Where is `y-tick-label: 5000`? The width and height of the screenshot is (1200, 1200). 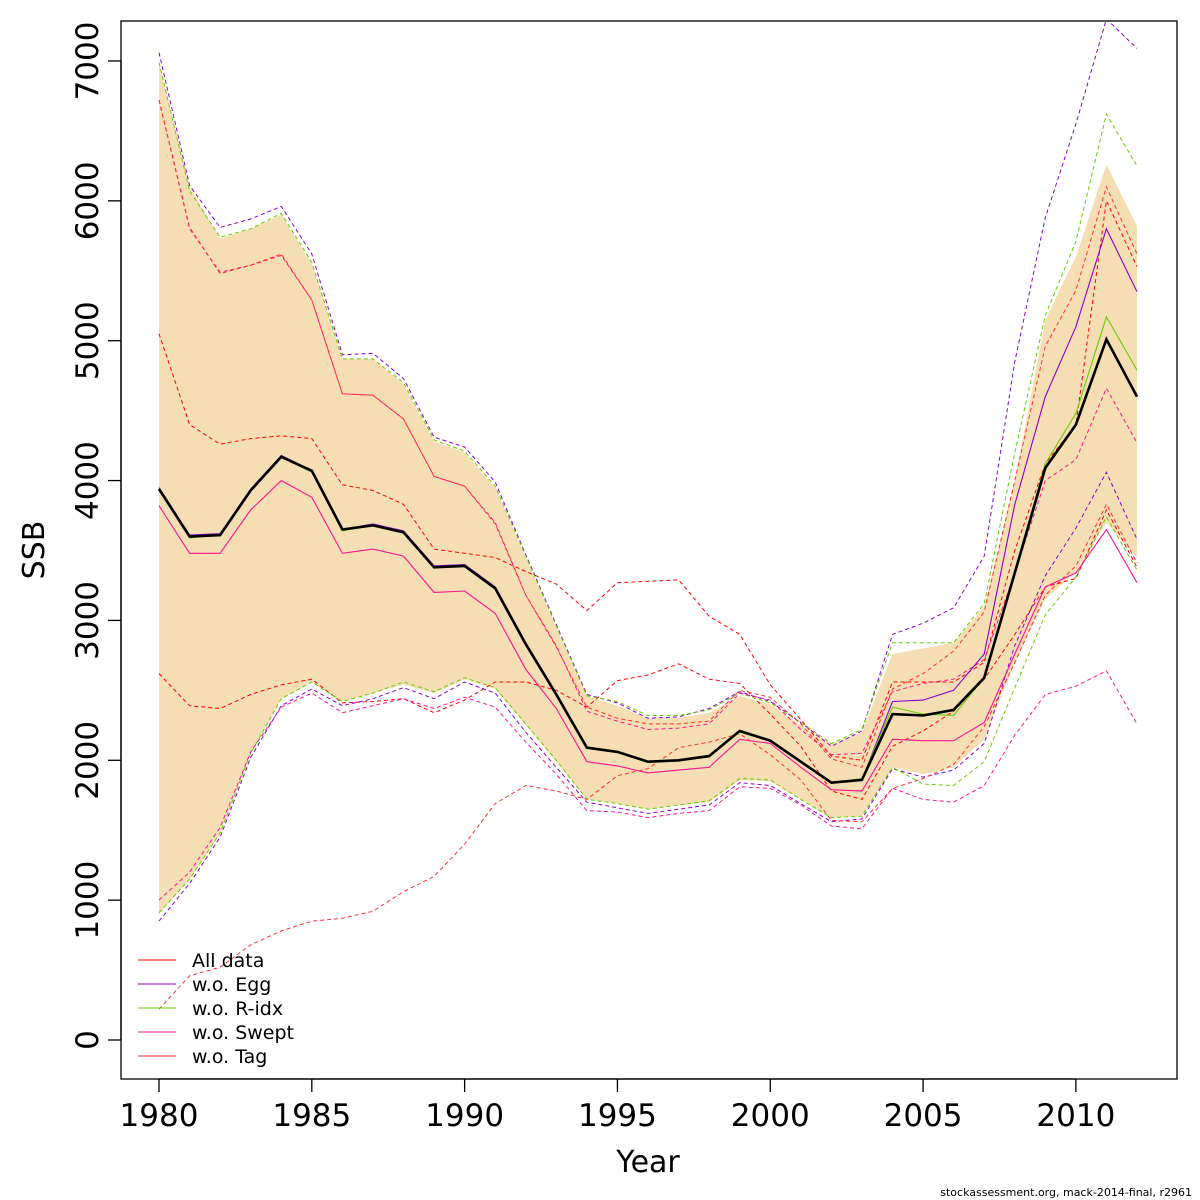
y-tick-label: 5000 is located at coordinates (88, 340).